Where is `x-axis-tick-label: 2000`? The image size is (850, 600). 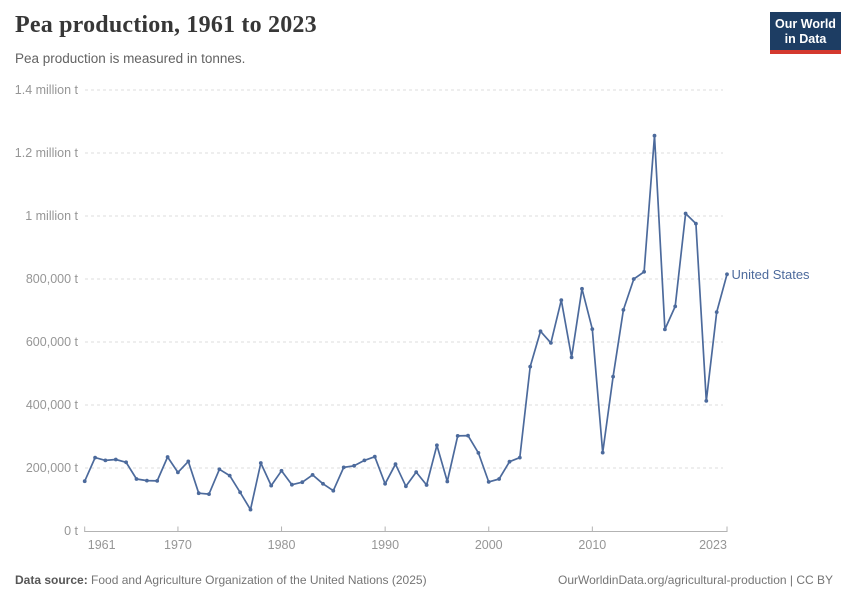 x-axis-tick-label: 2000 is located at coordinates (489, 545).